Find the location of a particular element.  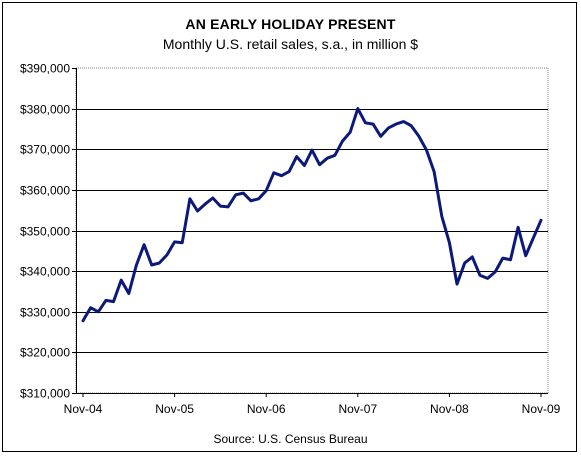

y-tick-label: $320,000 is located at coordinates (45, 353).